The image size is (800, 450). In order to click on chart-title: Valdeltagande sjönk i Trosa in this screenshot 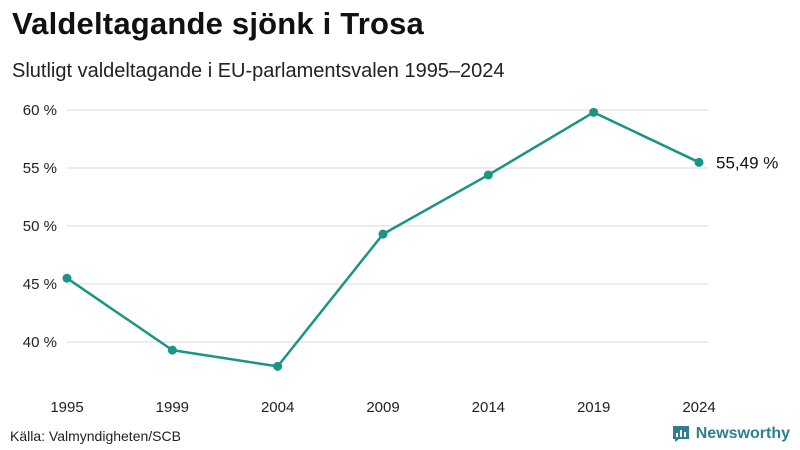, I will do `click(218, 23)`.